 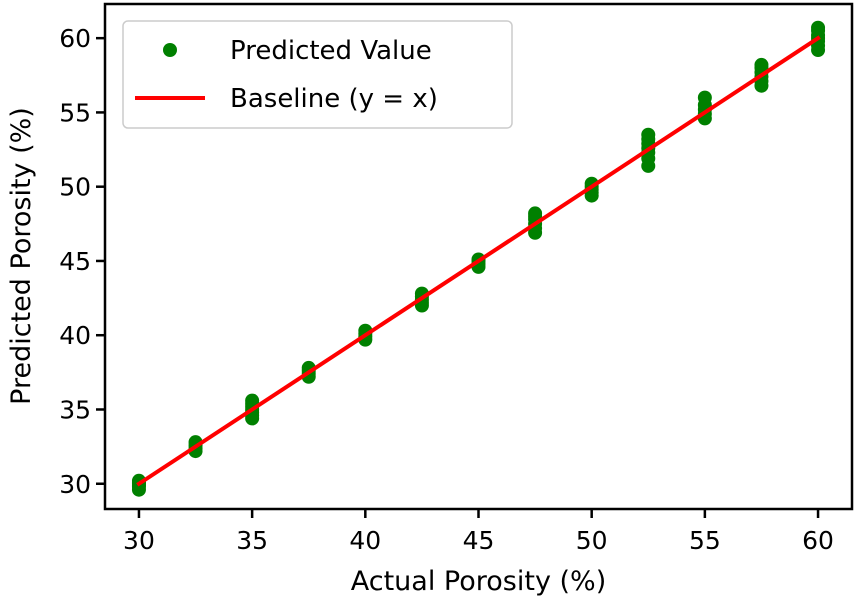 I want to click on y-tick-label: 35, so click(x=75, y=409).